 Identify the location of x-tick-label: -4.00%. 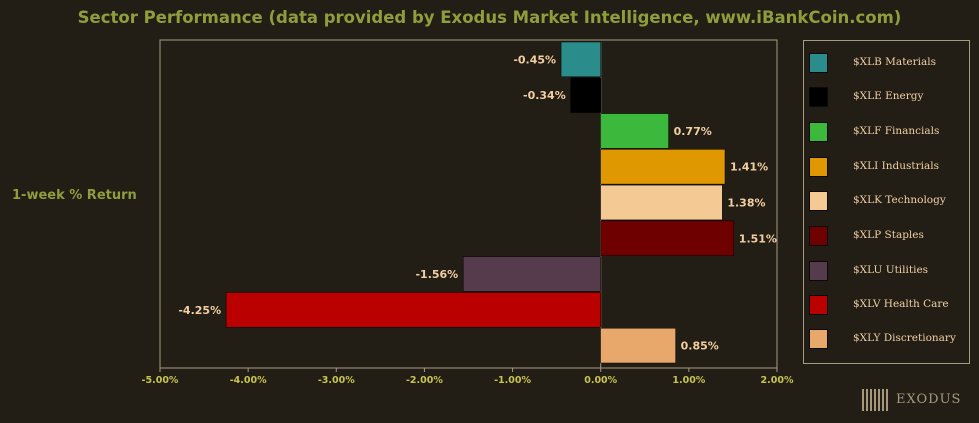
(248, 380).